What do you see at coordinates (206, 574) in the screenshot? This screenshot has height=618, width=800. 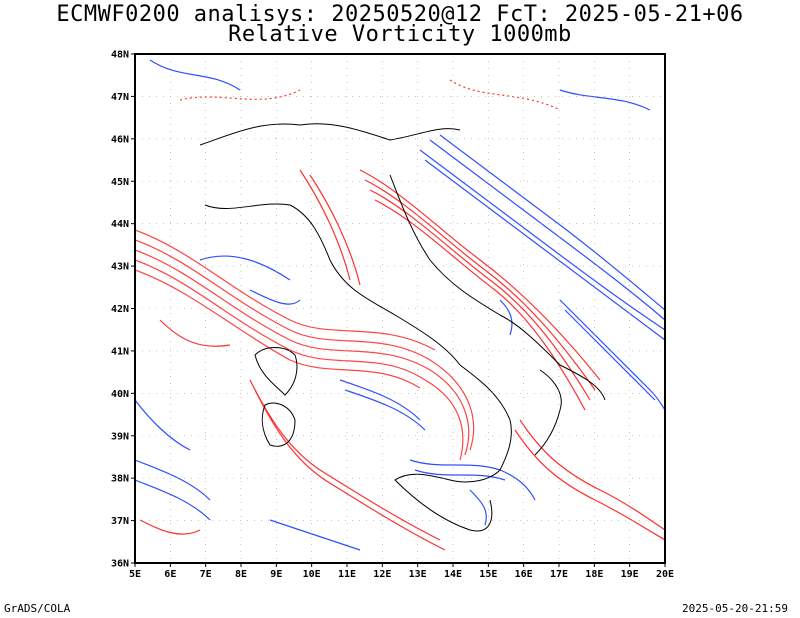 I see `lon-tick-label: 7E` at bounding box center [206, 574].